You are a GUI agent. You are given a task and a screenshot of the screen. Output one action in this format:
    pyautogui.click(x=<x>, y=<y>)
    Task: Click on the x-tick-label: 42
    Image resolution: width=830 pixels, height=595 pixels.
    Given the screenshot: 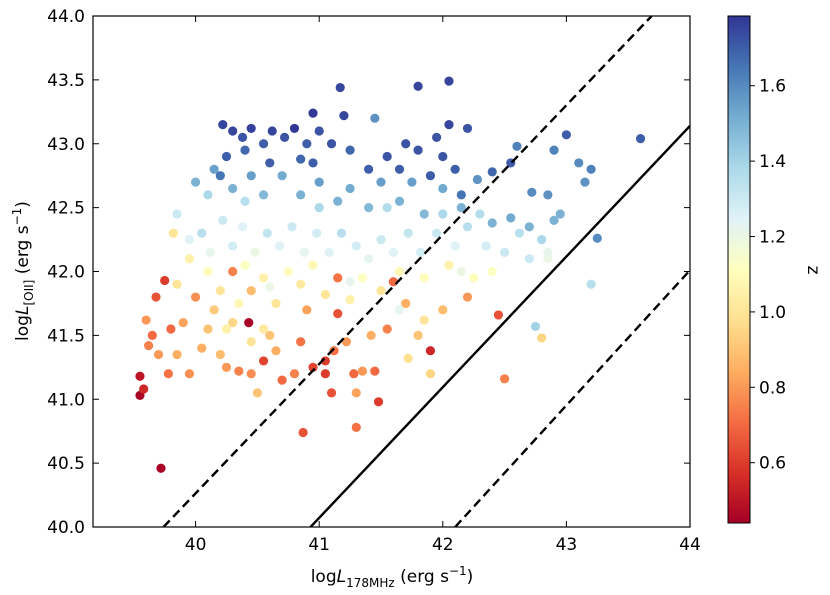 What is the action you would take?
    pyautogui.click(x=443, y=545)
    